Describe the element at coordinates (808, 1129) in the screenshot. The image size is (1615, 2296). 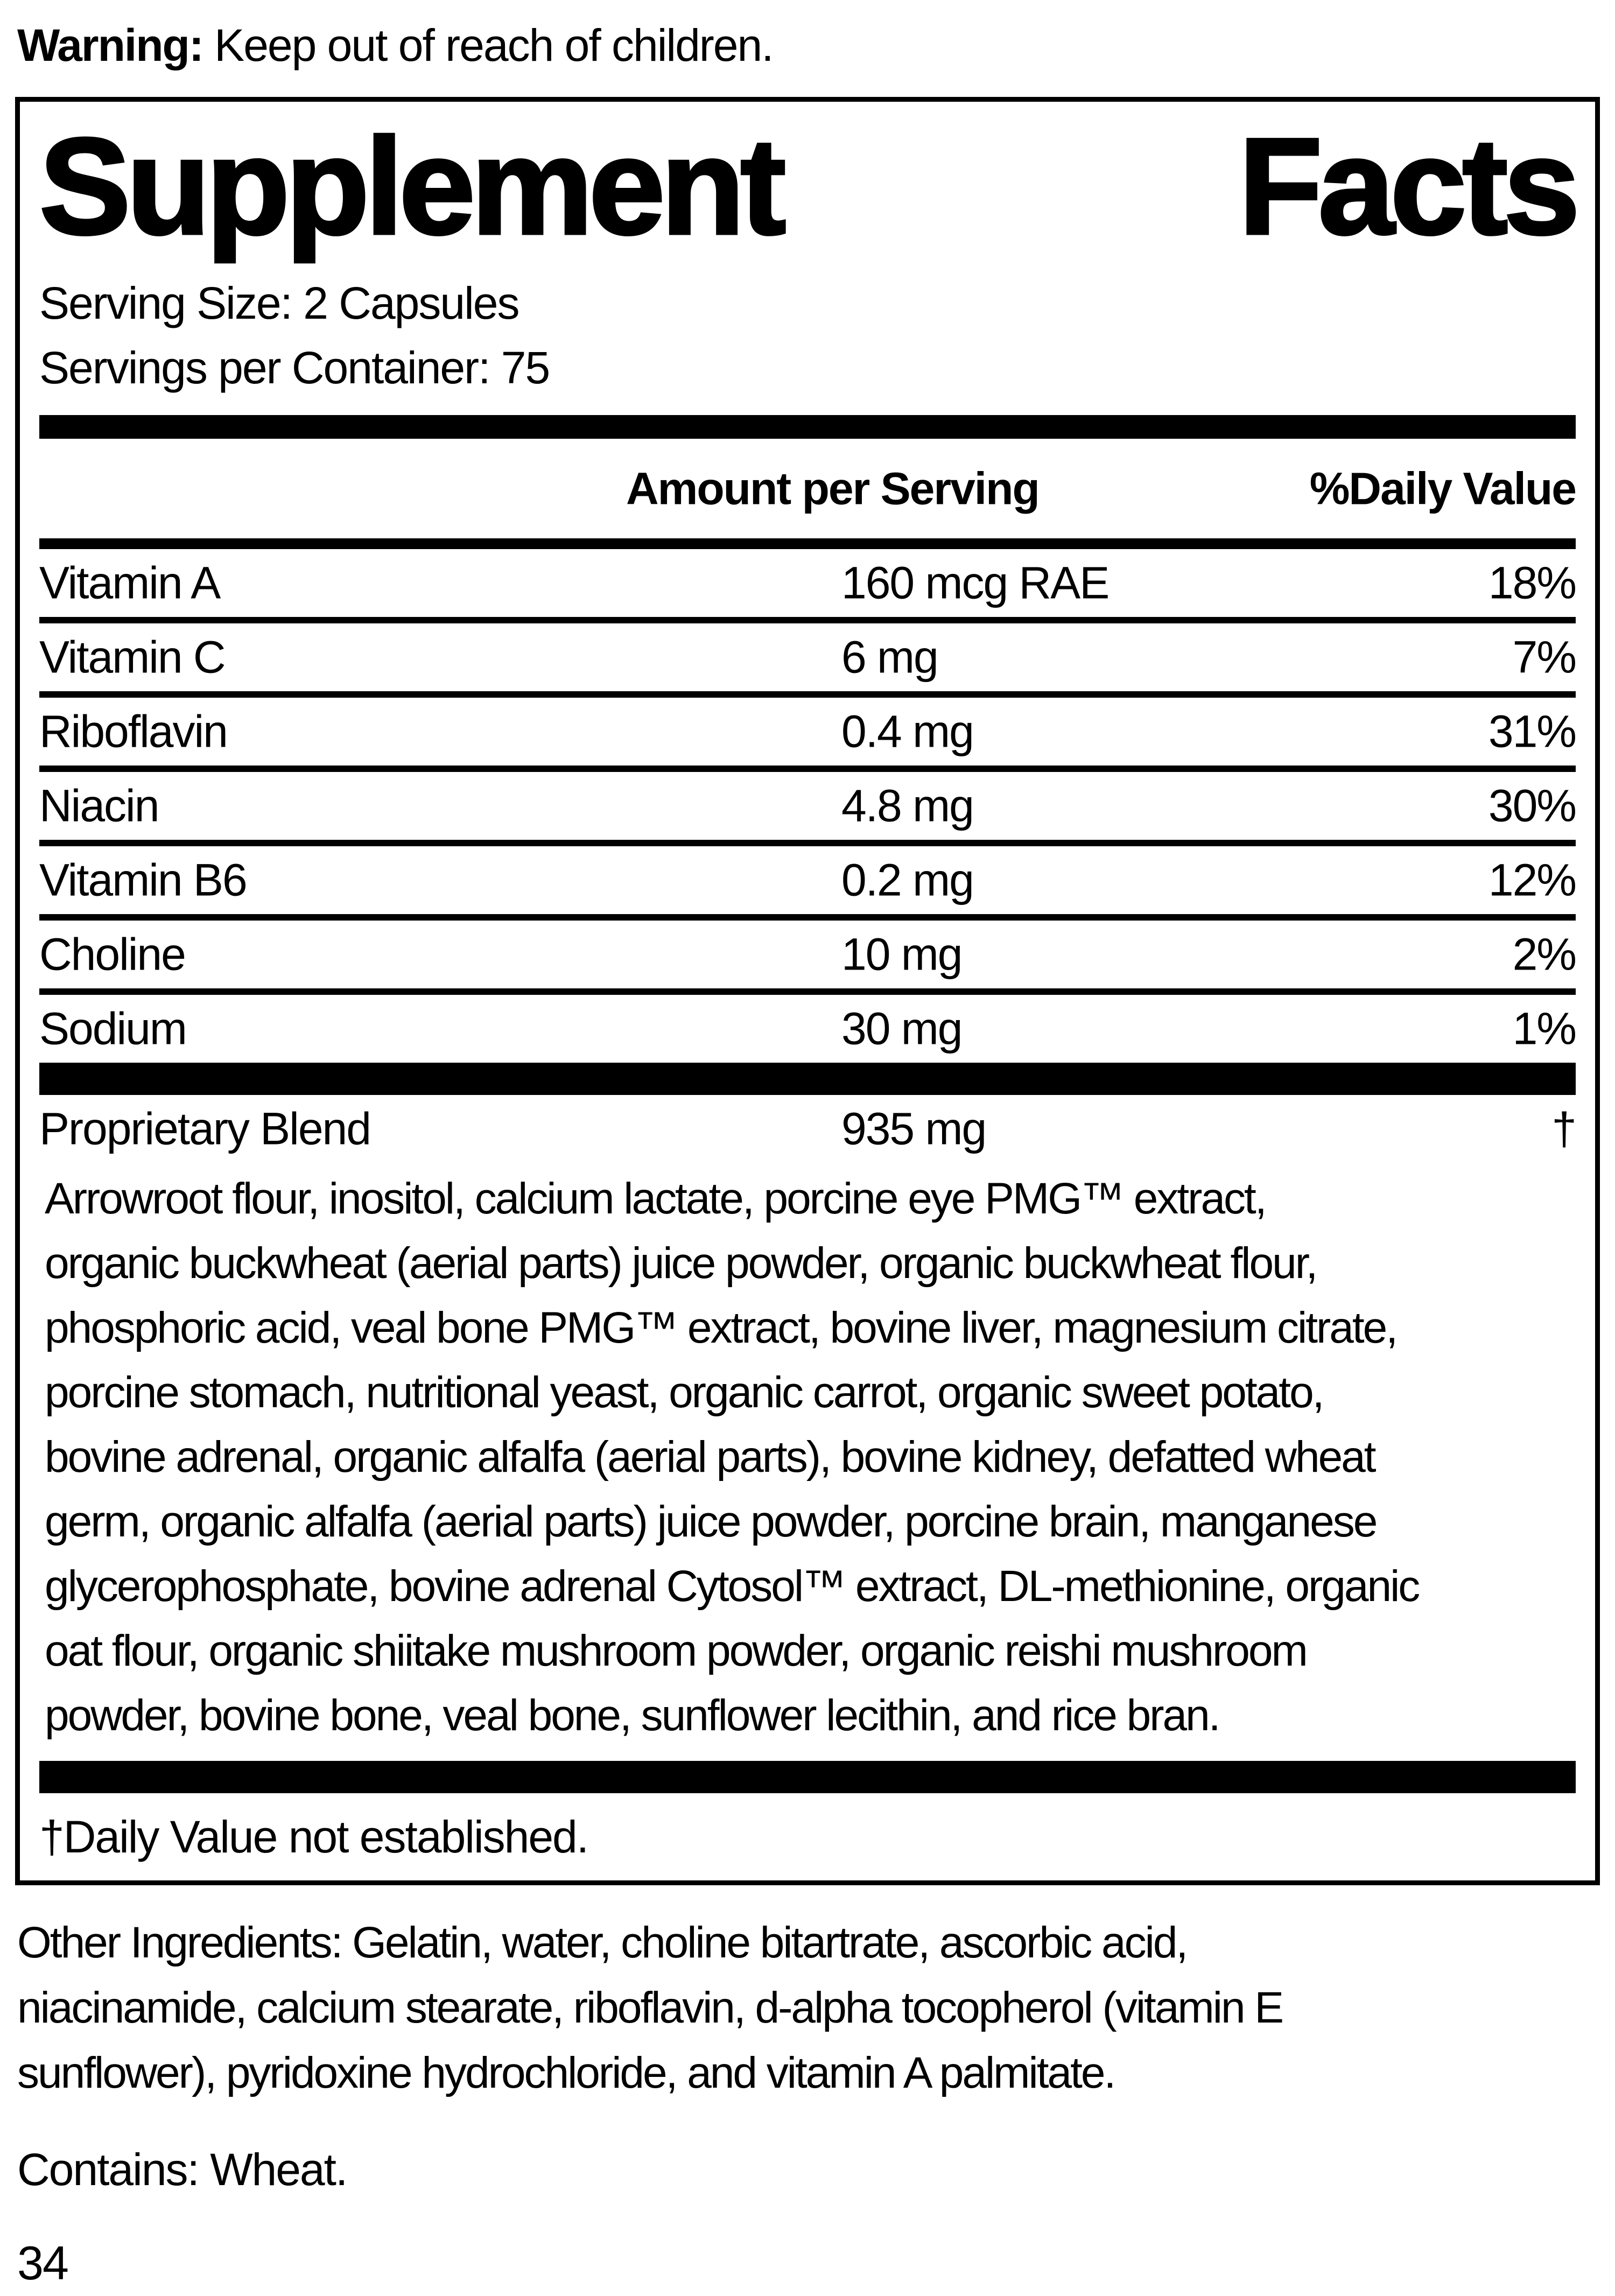
I see `proprietary-blend-row: Proprietary Blend 935 mg †` at that location.